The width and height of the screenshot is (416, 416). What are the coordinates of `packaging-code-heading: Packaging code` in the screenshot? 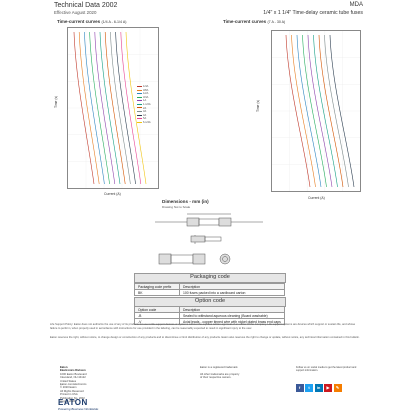 It's located at (210, 278).